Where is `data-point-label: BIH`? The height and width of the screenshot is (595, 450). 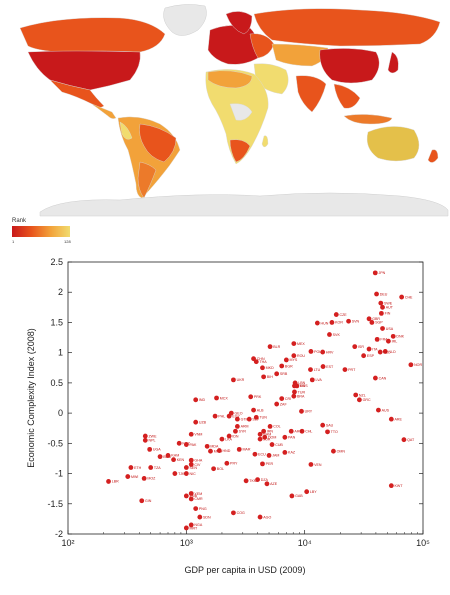 data-point-label: BIH is located at coordinates (270, 377).